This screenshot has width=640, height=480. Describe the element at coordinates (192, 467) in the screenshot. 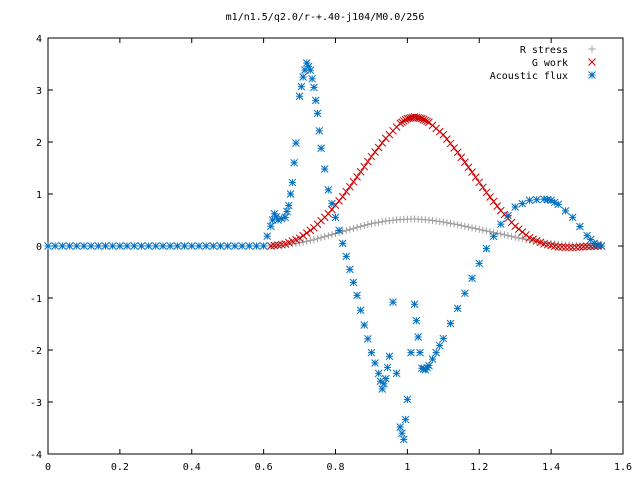

I see `x-tick-label: 0.4` at that location.